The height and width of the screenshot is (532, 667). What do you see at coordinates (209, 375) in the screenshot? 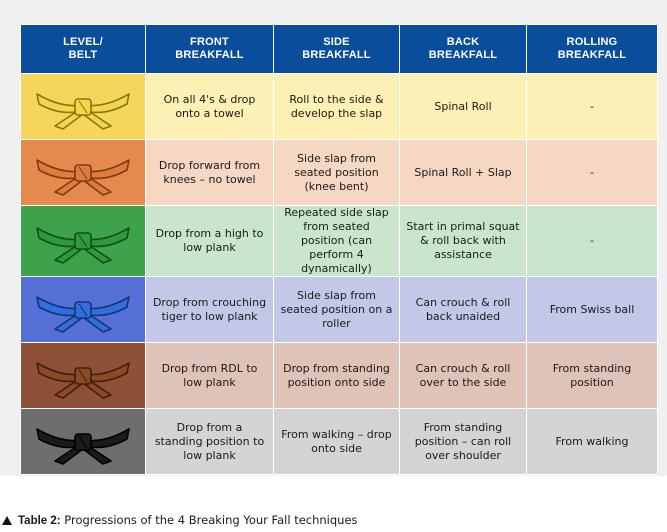
I see `cell-front-breakfall: Drop from RDL to low plank` at bounding box center [209, 375].